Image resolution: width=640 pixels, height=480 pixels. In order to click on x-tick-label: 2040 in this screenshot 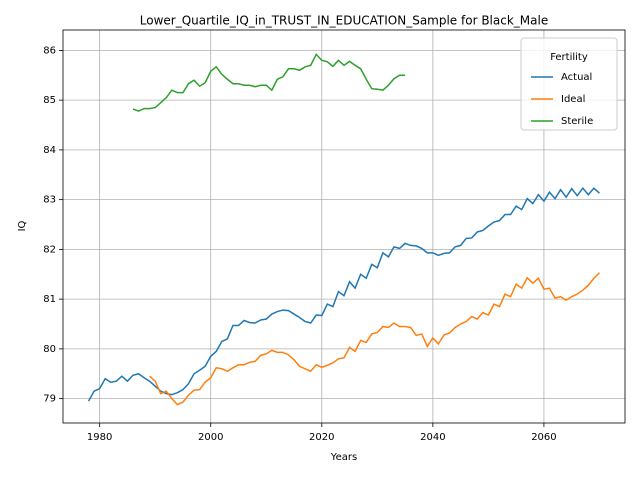, I will do `click(432, 437)`.